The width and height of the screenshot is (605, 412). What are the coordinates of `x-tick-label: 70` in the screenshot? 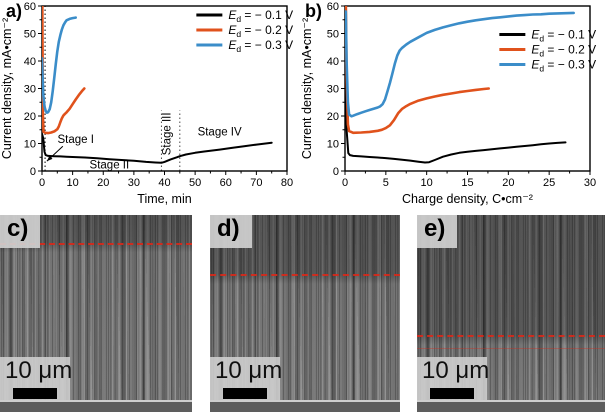 It's located at (256, 183).